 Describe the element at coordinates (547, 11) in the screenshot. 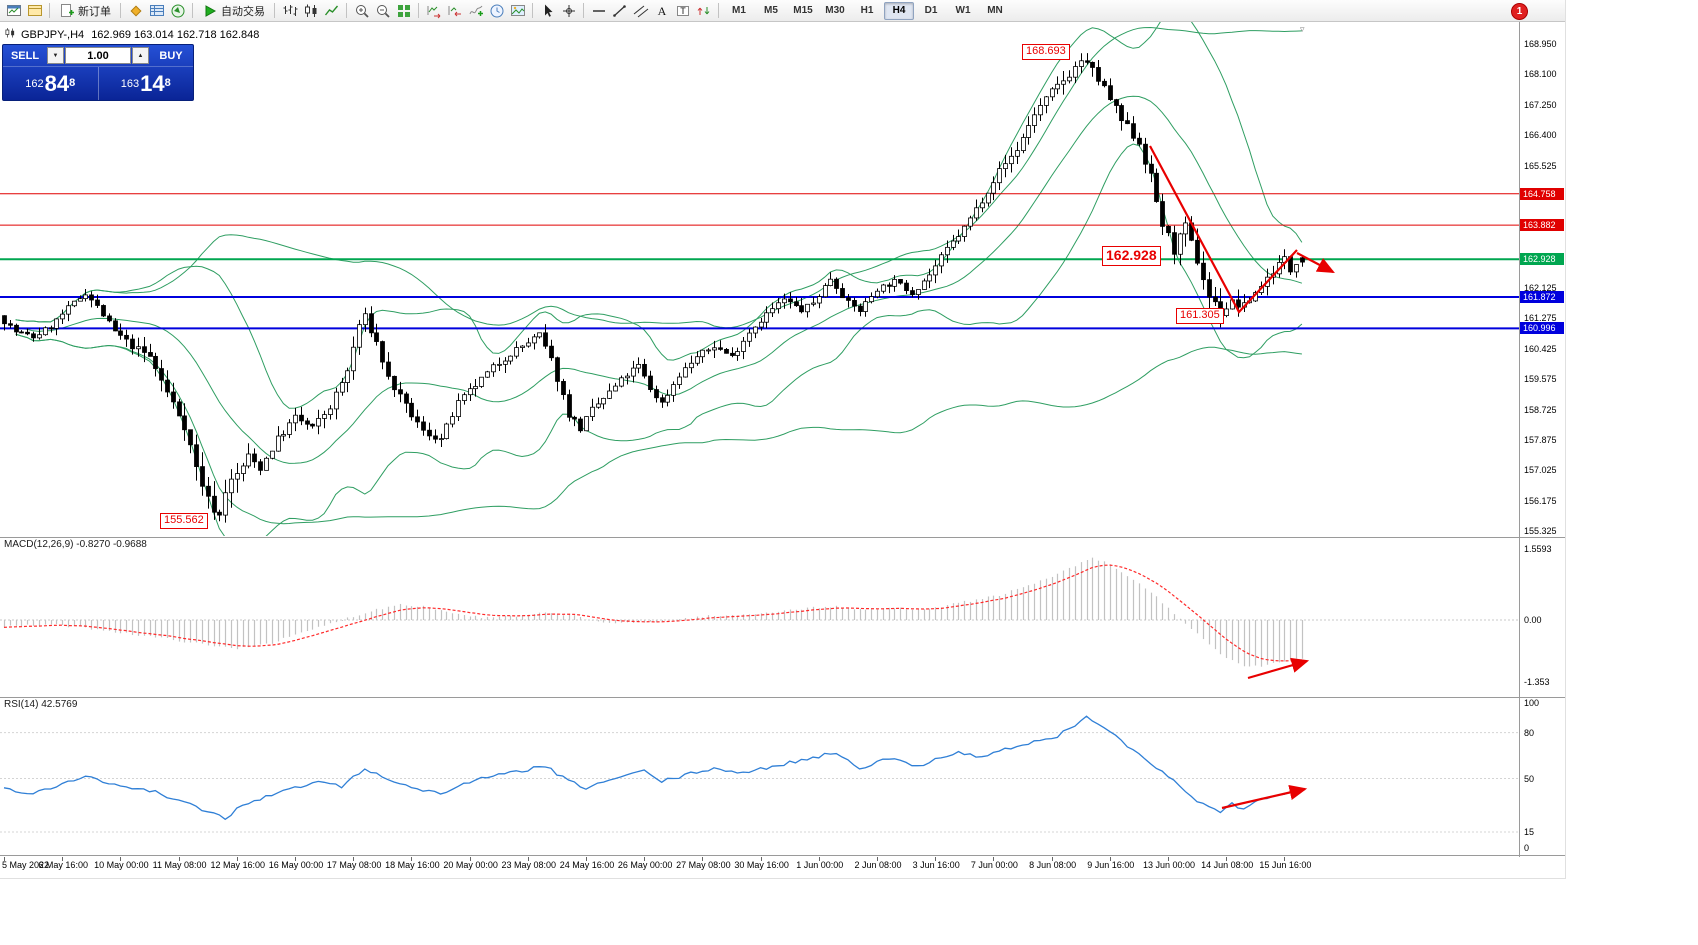

I see `cursor-icon` at that location.